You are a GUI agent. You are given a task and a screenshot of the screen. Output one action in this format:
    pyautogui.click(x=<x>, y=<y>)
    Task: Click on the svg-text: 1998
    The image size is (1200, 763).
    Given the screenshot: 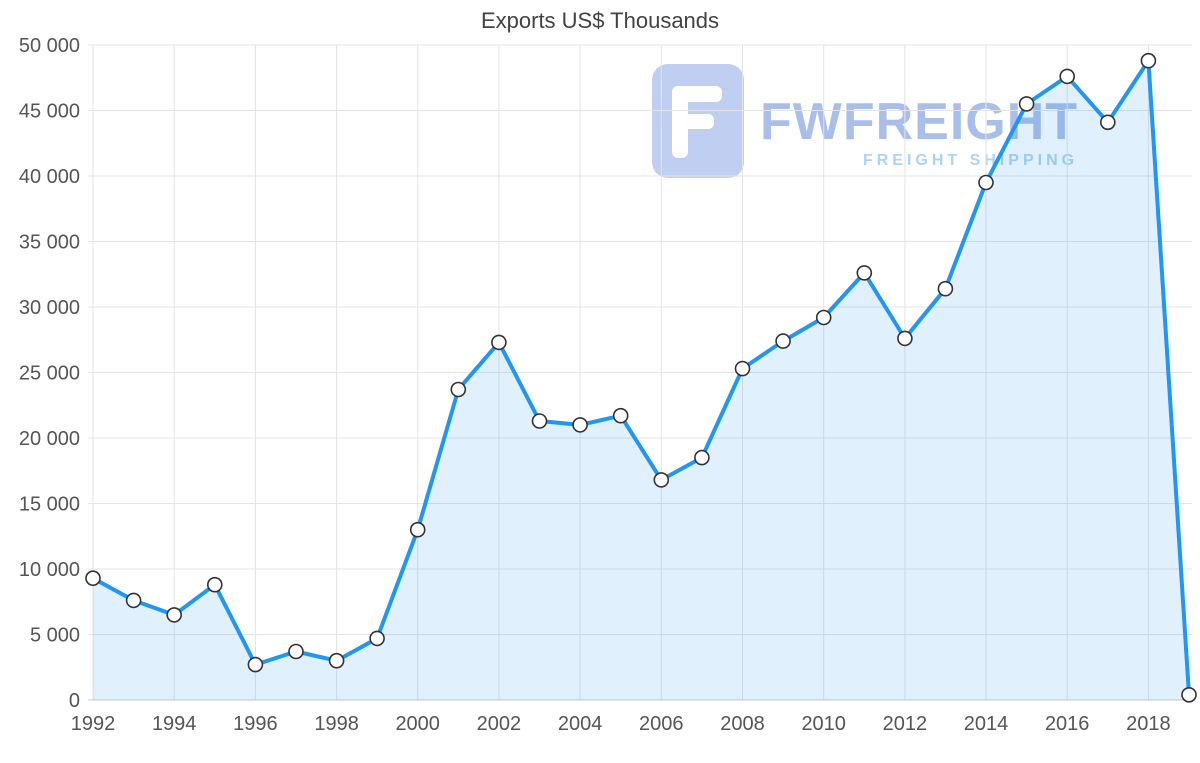 What is the action you would take?
    pyautogui.click(x=336, y=724)
    